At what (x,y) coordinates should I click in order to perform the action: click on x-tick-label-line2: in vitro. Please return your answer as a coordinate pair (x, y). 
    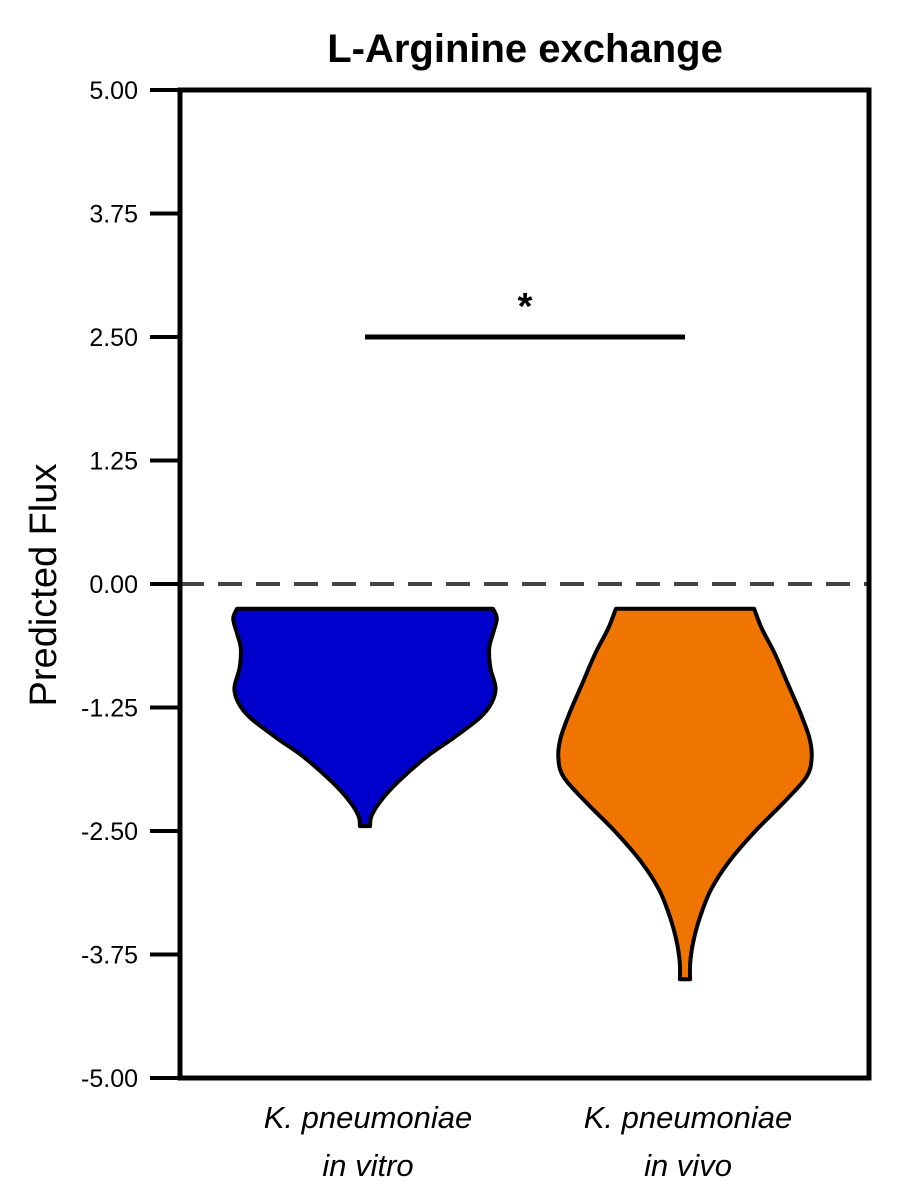
    Looking at the image, I should click on (367, 1165).